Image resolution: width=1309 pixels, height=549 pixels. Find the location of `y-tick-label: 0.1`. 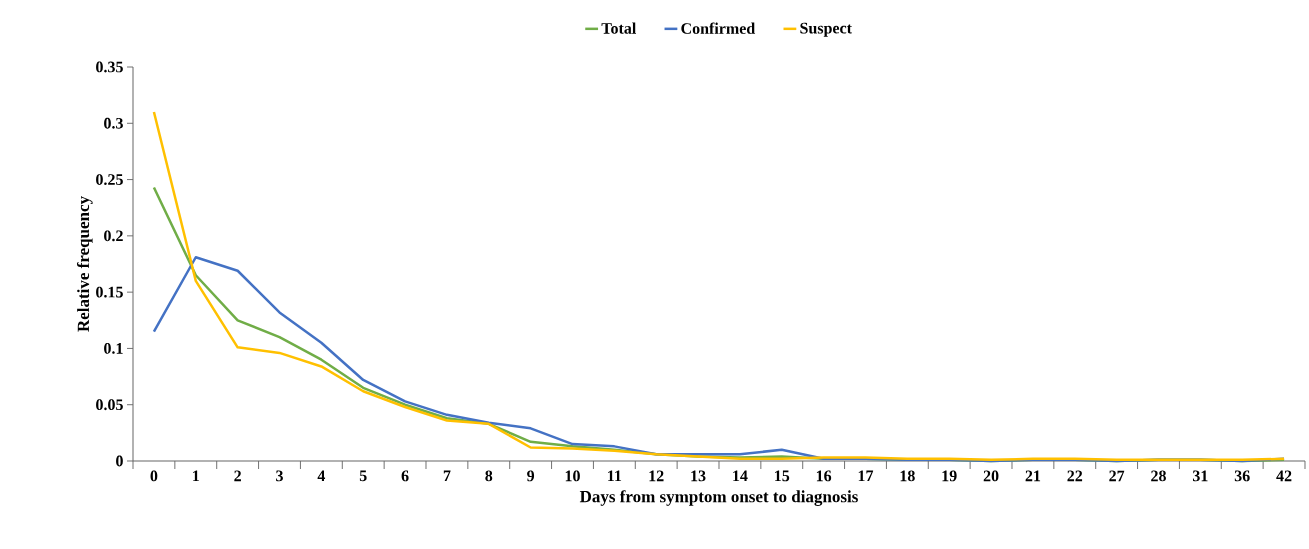

y-tick-label: 0.1 is located at coordinates (113, 348).